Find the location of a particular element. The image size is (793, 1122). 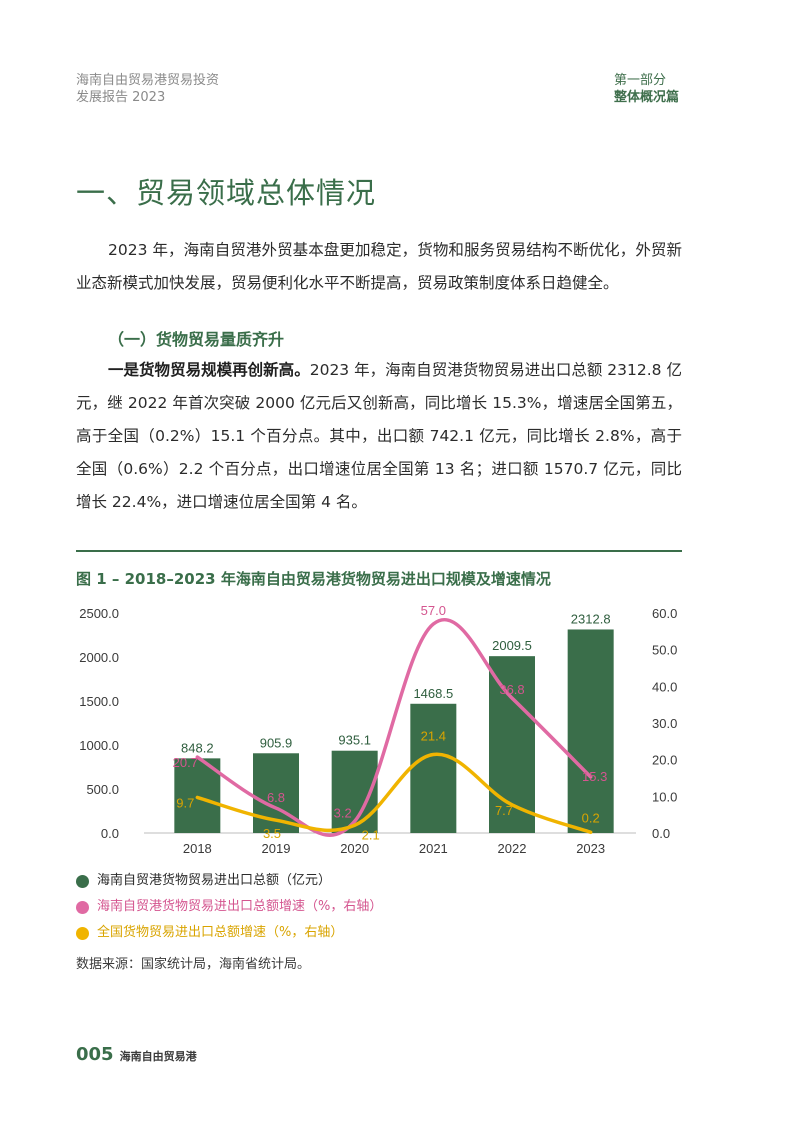

hainan-growth-line is located at coordinates (394, 727).